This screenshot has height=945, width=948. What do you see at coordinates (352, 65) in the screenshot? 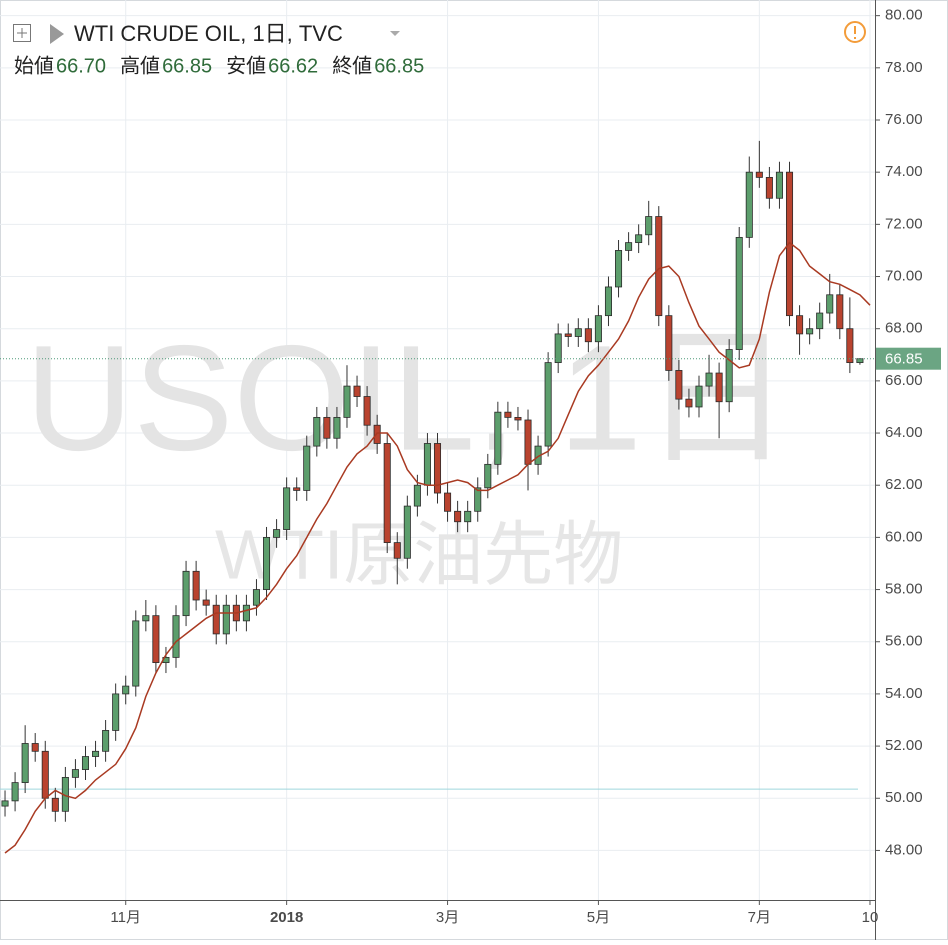
I see `legend-label: 終値` at bounding box center [352, 65].